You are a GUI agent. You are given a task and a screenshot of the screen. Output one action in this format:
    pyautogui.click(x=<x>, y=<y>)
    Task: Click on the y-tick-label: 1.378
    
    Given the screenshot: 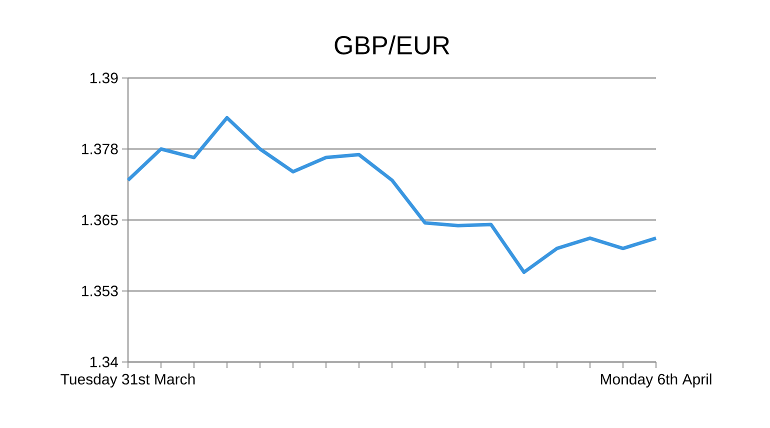 What is the action you would take?
    pyautogui.click(x=100, y=149)
    